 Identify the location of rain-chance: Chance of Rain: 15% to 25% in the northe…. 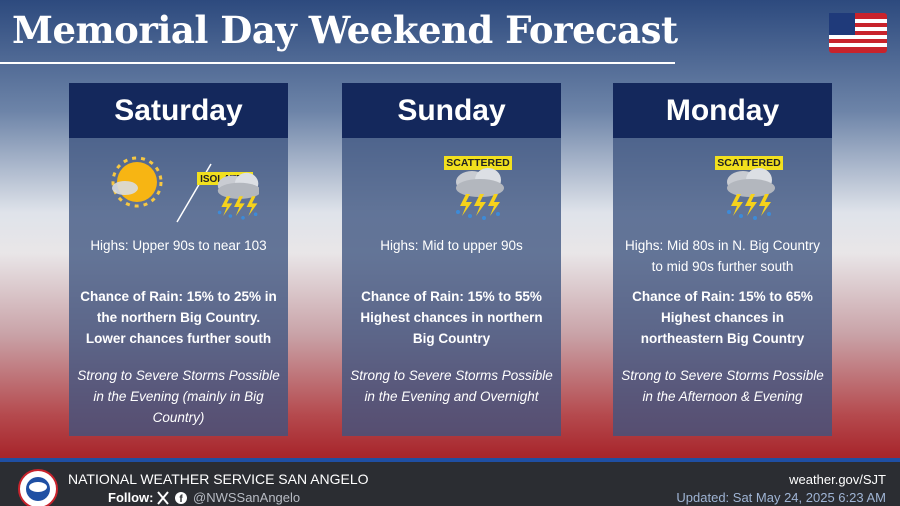
(178, 317).